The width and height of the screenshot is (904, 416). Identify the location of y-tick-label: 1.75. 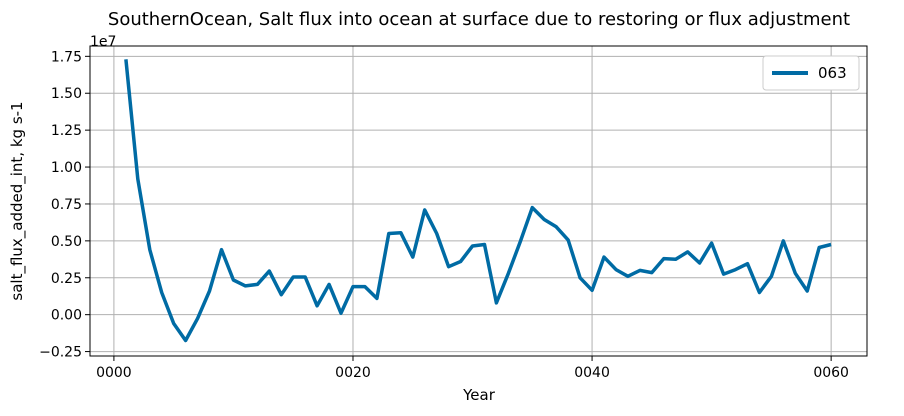
(66, 57).